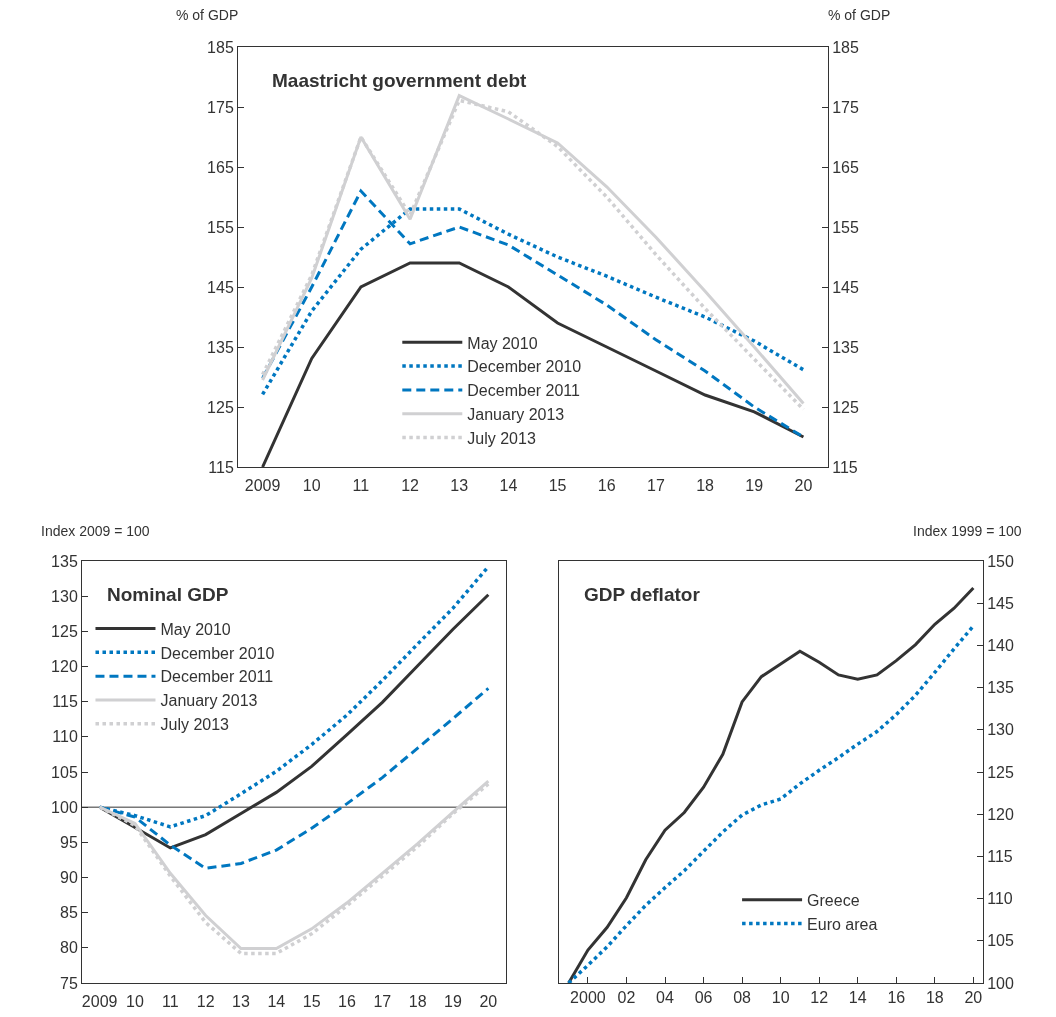 The image size is (1056, 1017). Describe the element at coordinates (220, 107) in the screenshot. I see `y-tick-label: 175` at that location.